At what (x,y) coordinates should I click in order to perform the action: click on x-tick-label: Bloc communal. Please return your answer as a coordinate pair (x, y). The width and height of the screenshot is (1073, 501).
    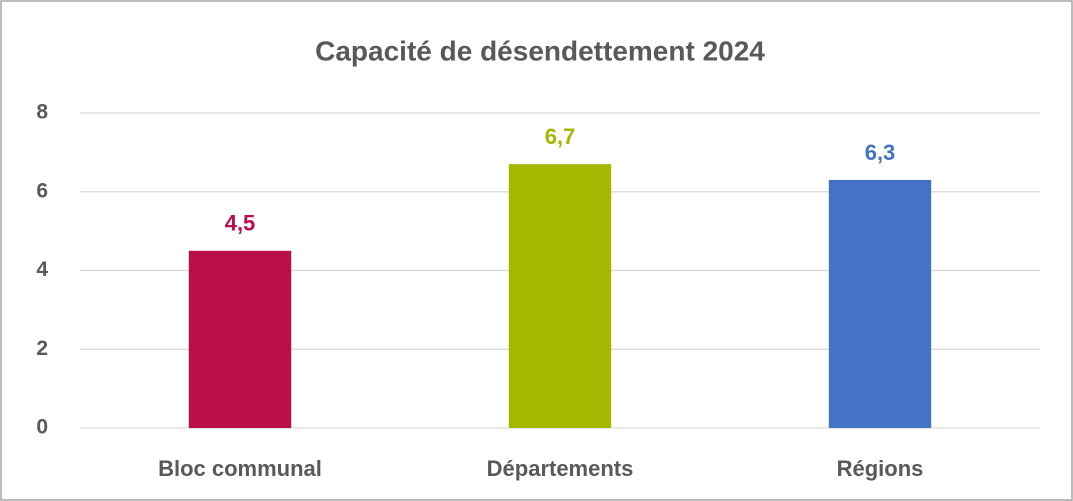
    Looking at the image, I should click on (240, 468).